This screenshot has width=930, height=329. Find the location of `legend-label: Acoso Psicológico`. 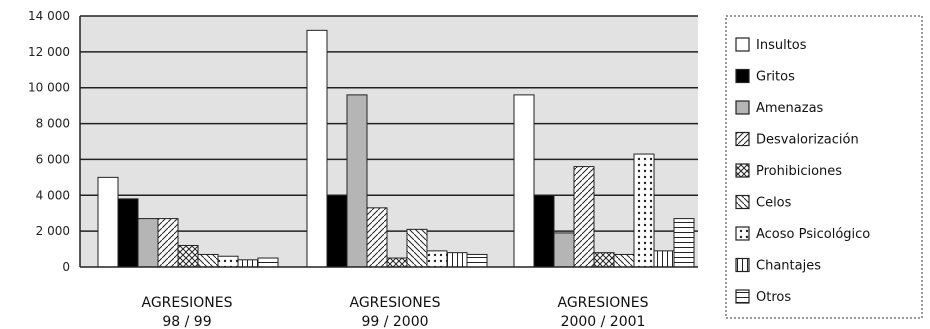

legend-label: Acoso Psicológico is located at coordinates (813, 234).